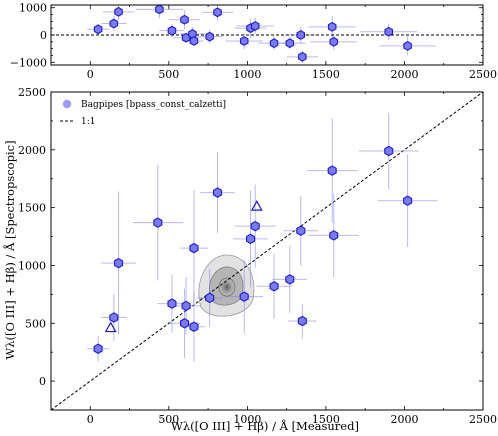 This screenshot has height=436, width=498. What do you see at coordinates (33, 8) in the screenshot?
I see `residual-ytick-label: 1000` at bounding box center [33, 8].